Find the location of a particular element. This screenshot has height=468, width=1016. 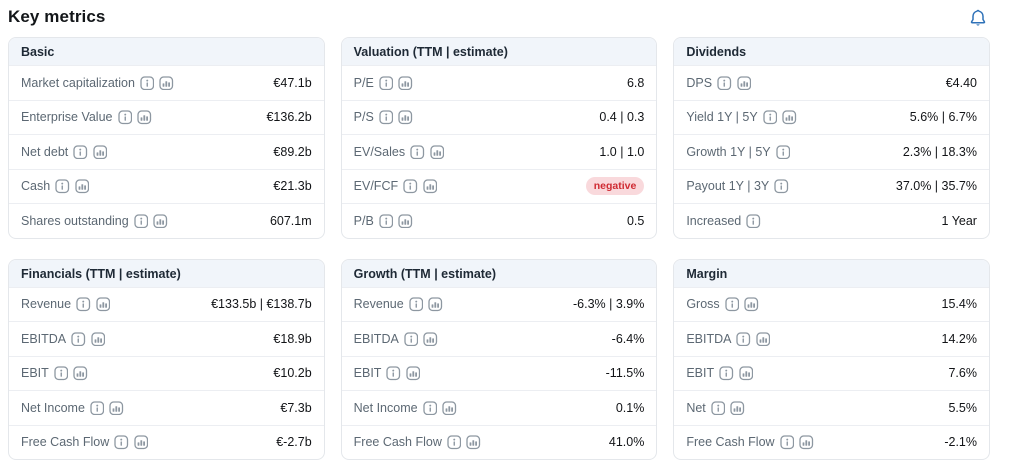

metric-value: -11.5% is located at coordinates (625, 373).